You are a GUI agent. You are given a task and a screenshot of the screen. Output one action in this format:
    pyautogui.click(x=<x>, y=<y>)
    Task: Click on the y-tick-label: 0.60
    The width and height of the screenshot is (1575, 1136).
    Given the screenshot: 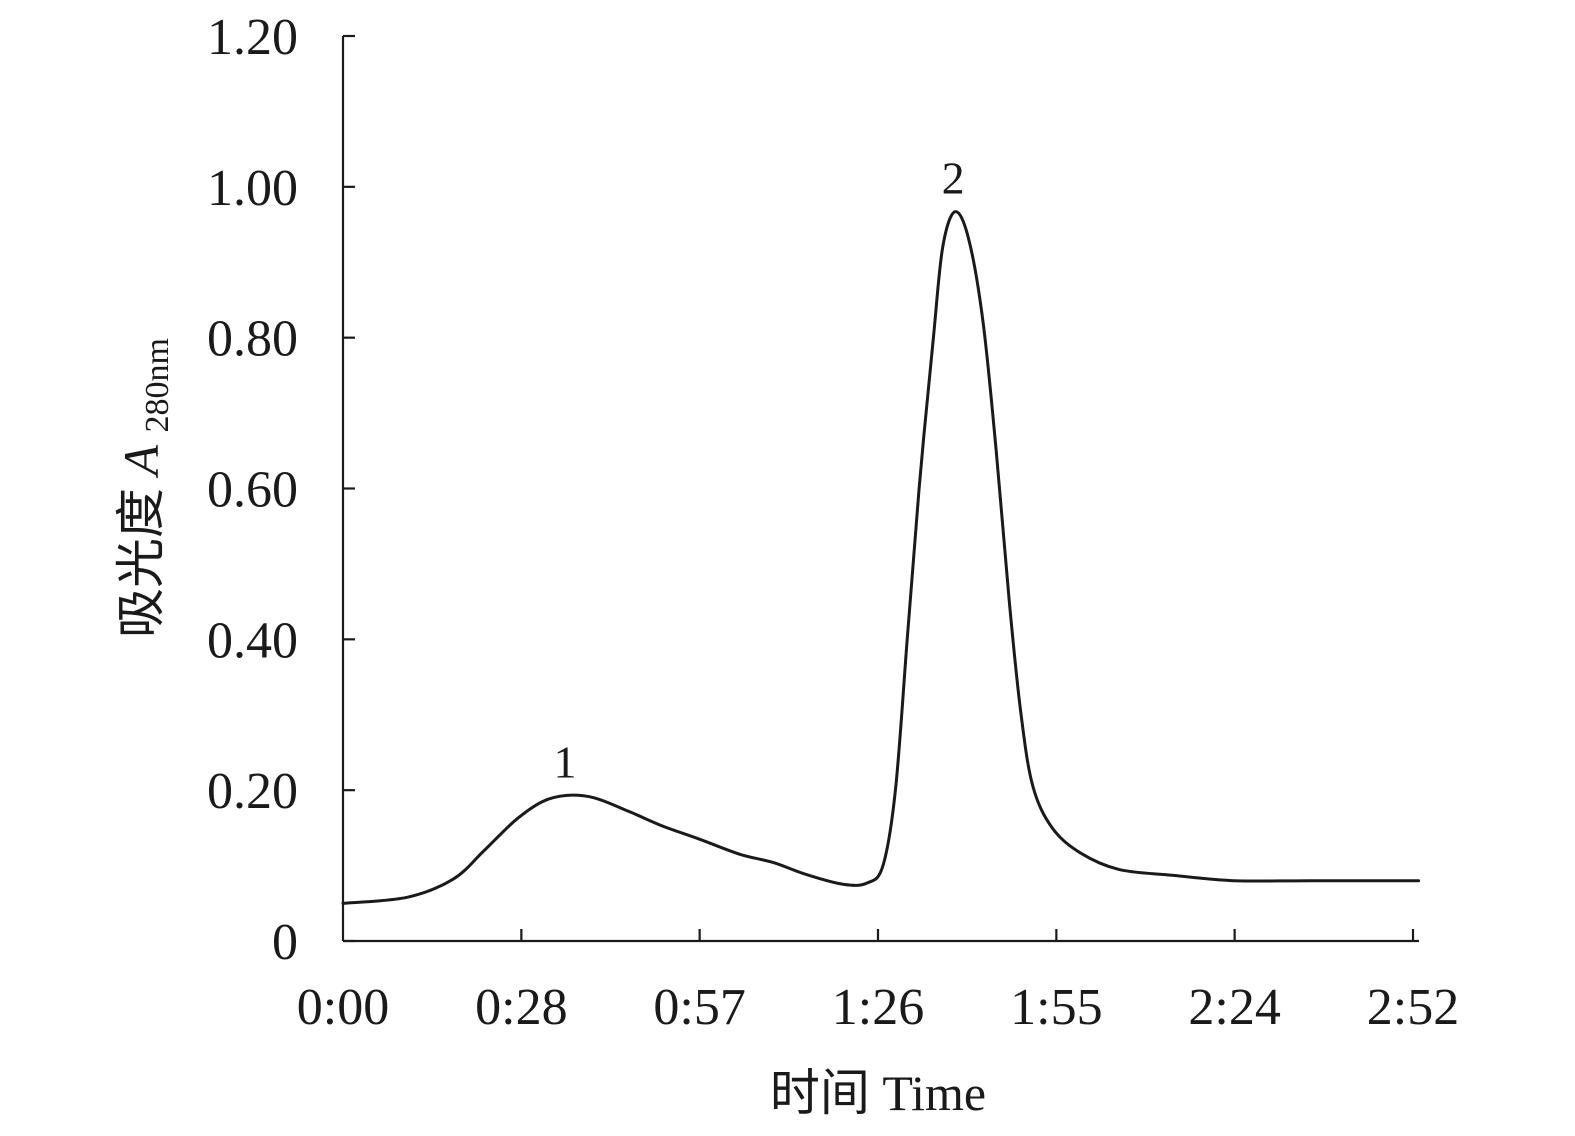 What is the action you would take?
    pyautogui.click(x=252, y=490)
    